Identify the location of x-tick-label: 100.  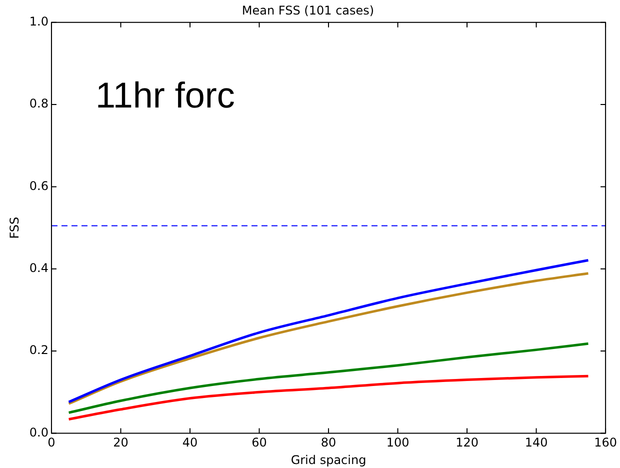
(398, 443).